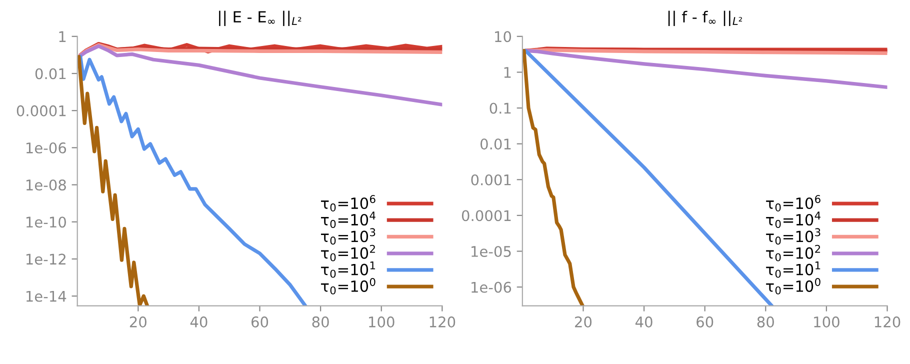  I want to click on y-tick-label: 10, so click(503, 36).